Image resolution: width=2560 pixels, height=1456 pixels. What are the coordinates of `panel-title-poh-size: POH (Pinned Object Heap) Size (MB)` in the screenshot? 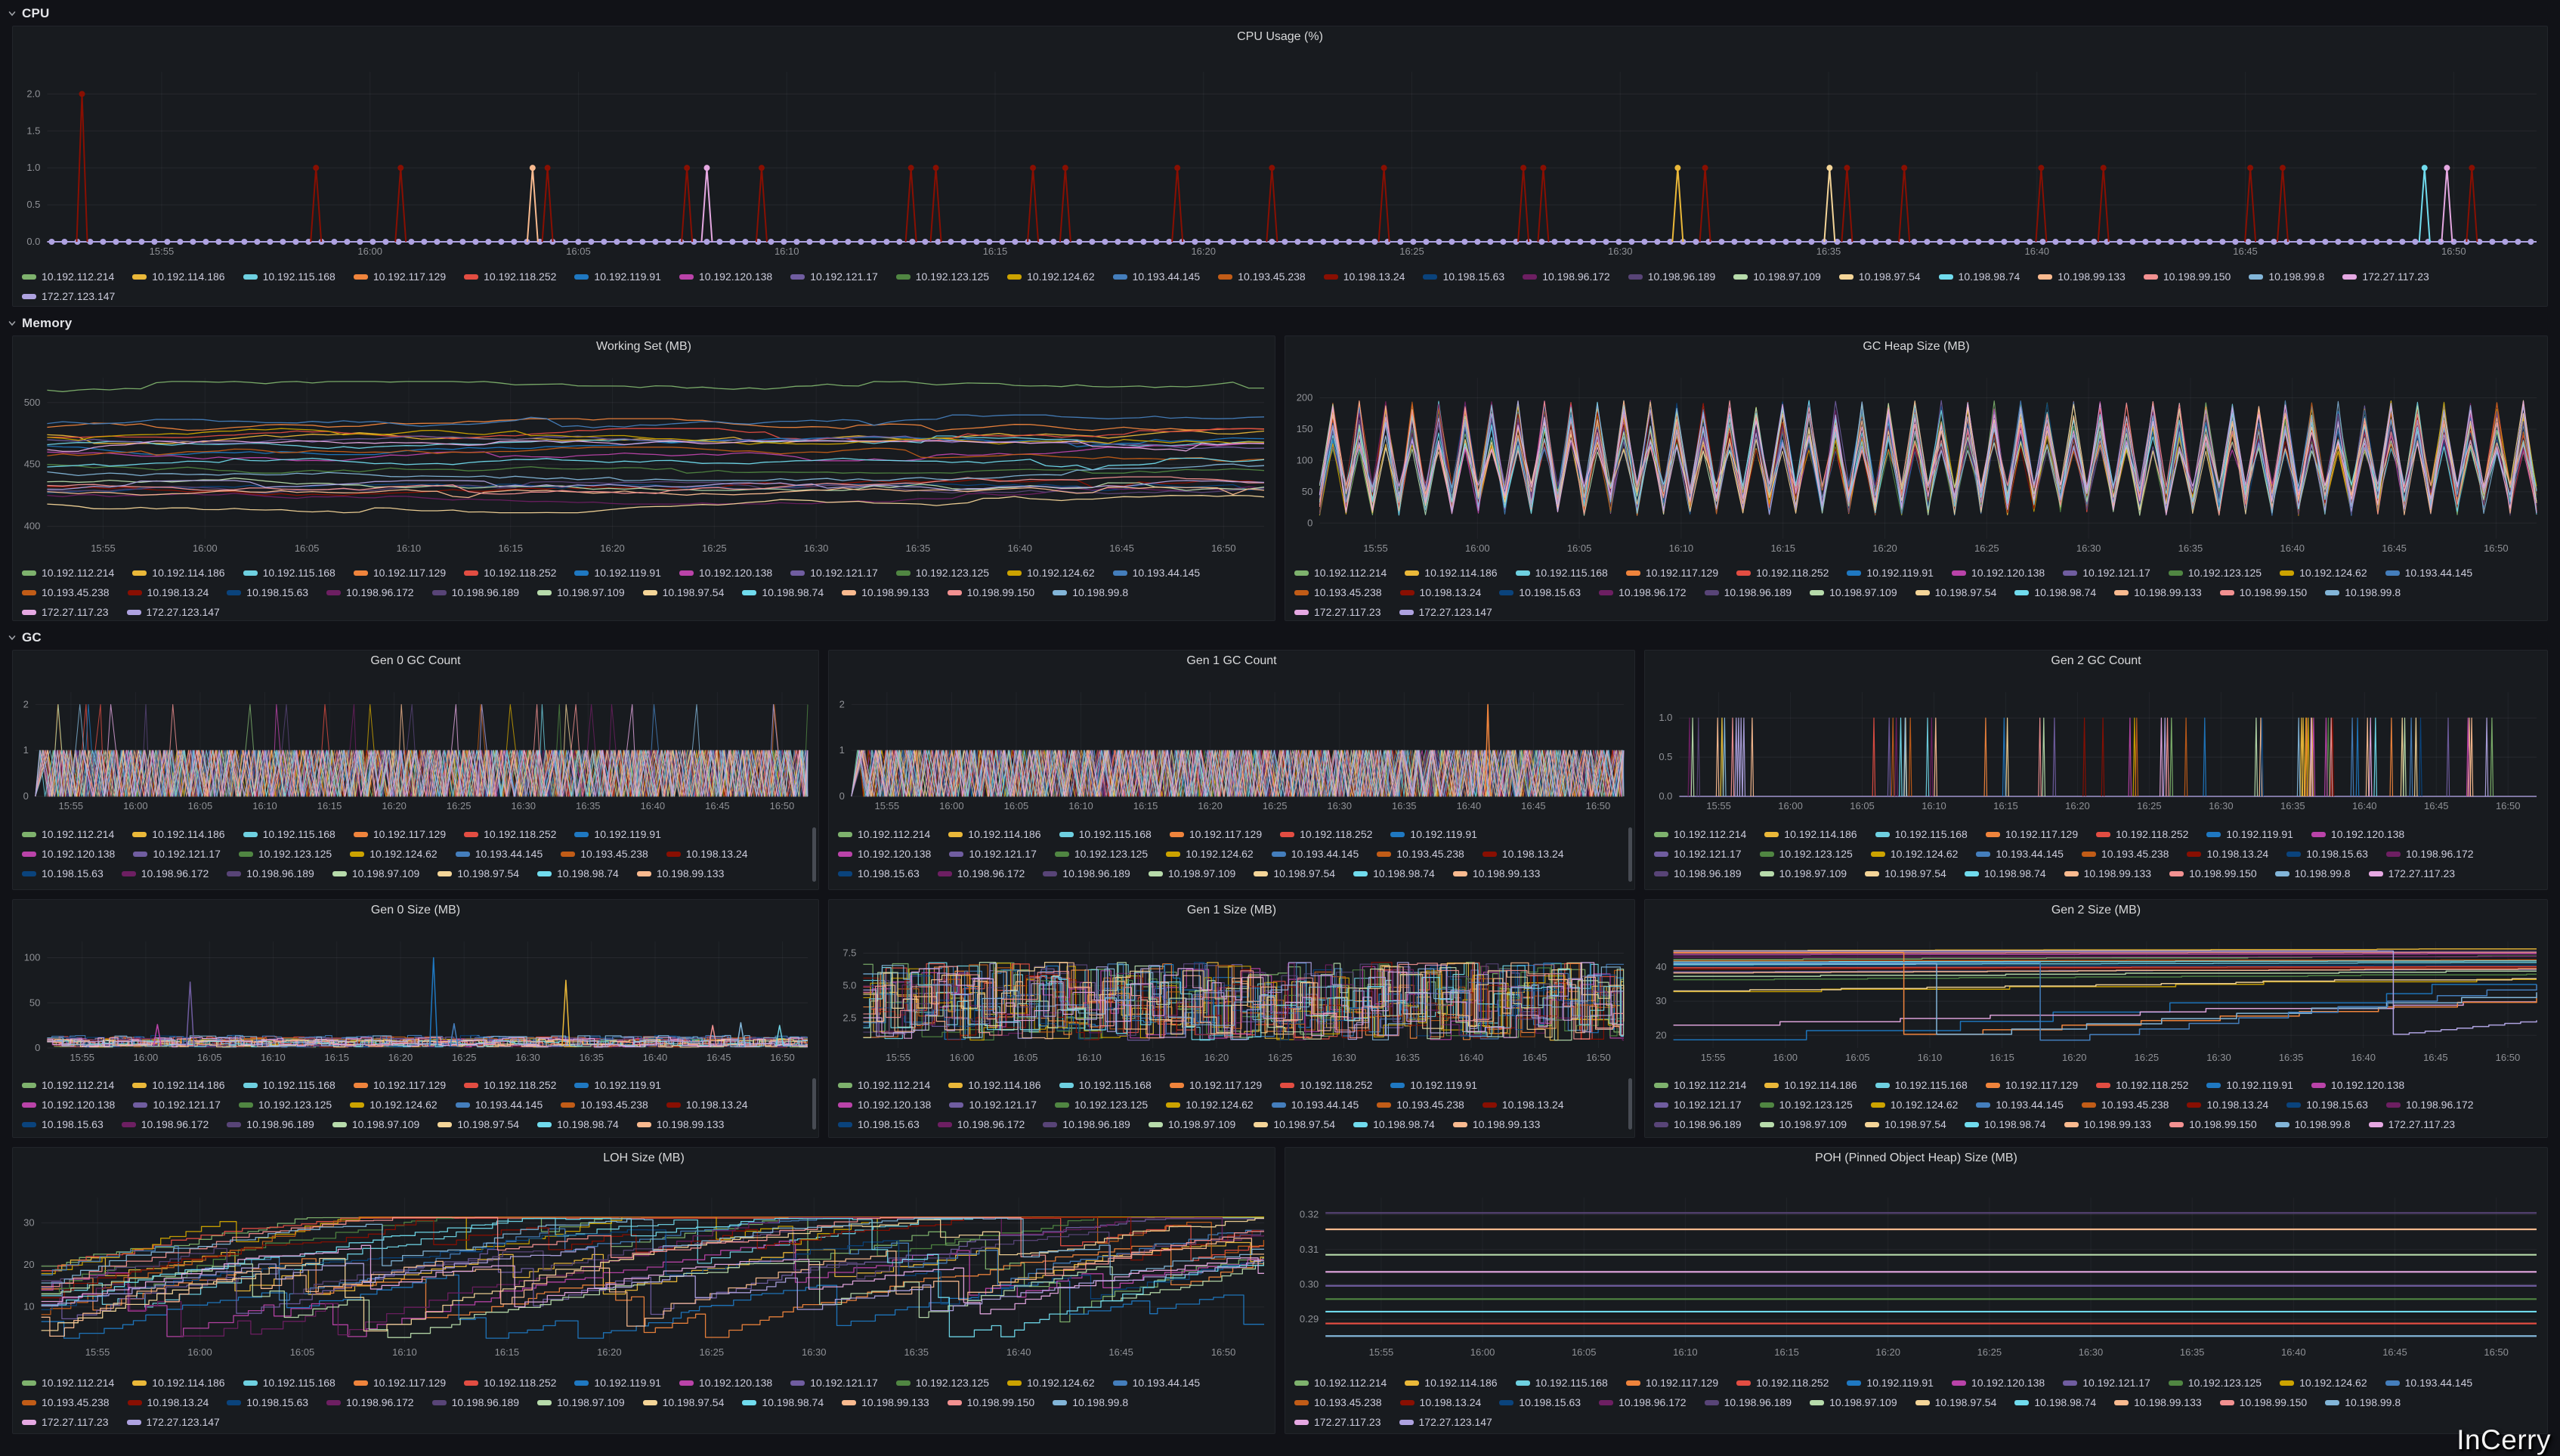 It's located at (1916, 1158).